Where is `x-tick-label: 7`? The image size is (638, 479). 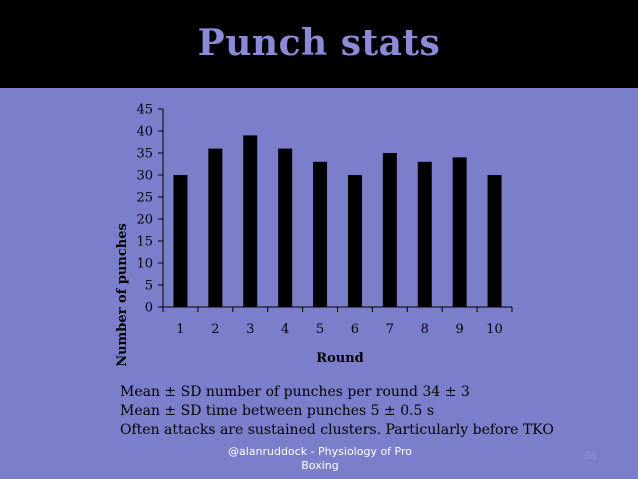
x-tick-label: 7 is located at coordinates (390, 329).